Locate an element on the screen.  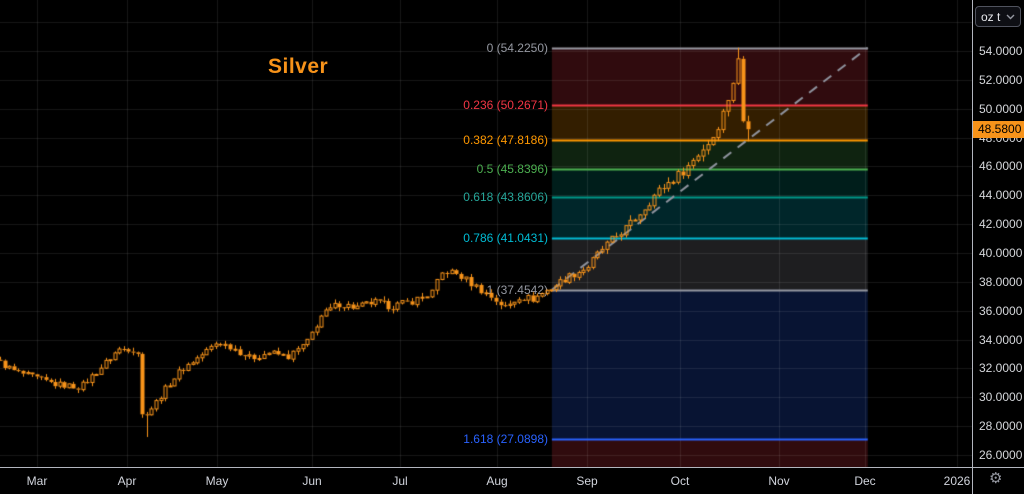
month-label: Sep is located at coordinates (587, 481).